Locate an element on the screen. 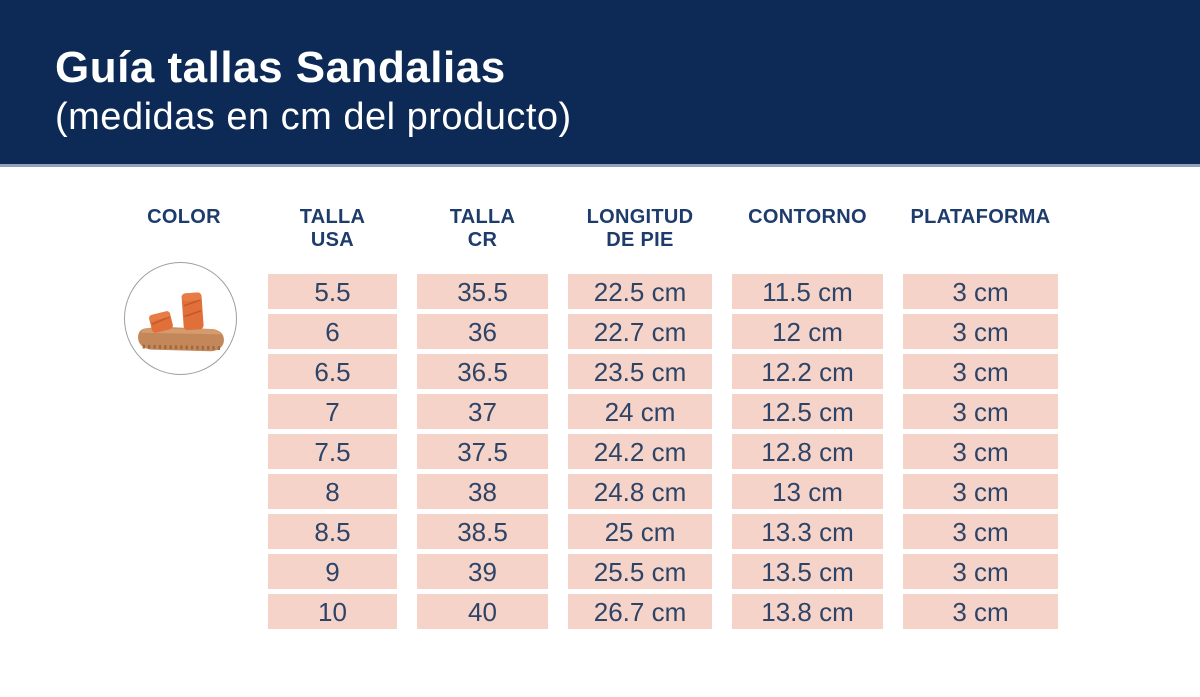 The height and width of the screenshot is (697, 1200). table-cell-plataforma-row7: 3 cm is located at coordinates (980, 531).